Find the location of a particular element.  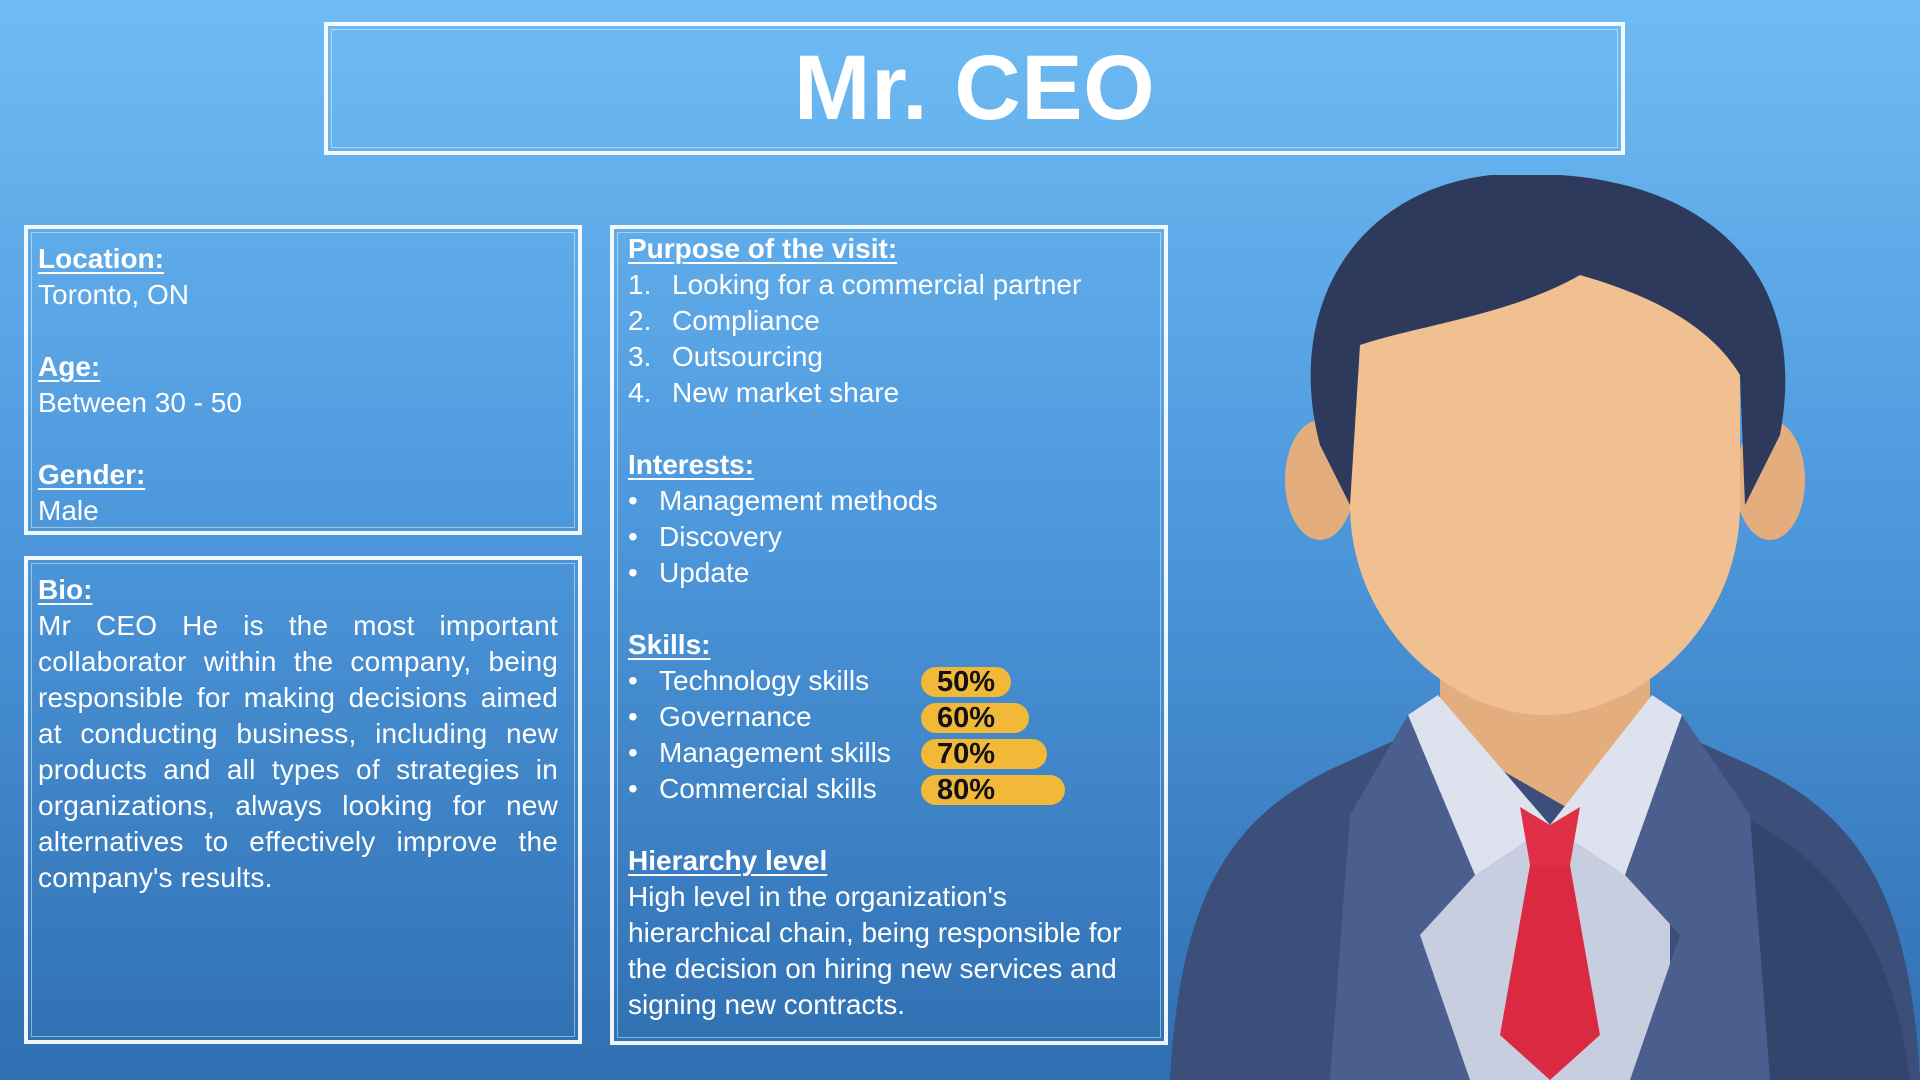

skill-row: • Technology skills 50% is located at coordinates (886, 681).